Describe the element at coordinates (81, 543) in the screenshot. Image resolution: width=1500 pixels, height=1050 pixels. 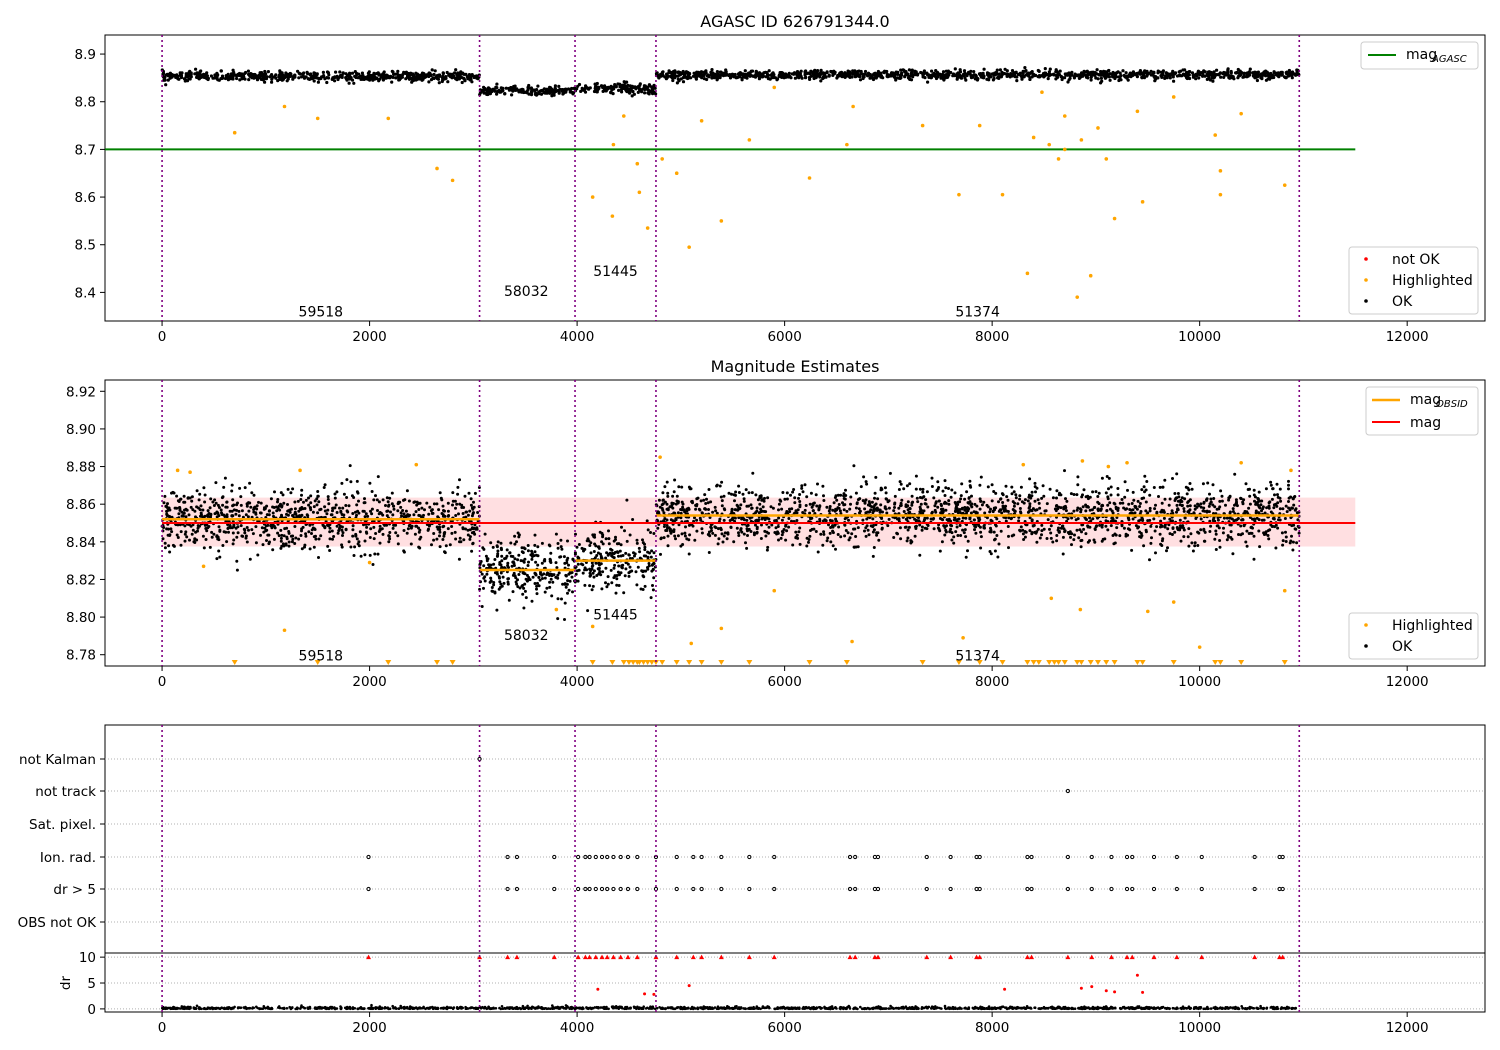
I see `p2-ytick-label: 8.84` at that location.